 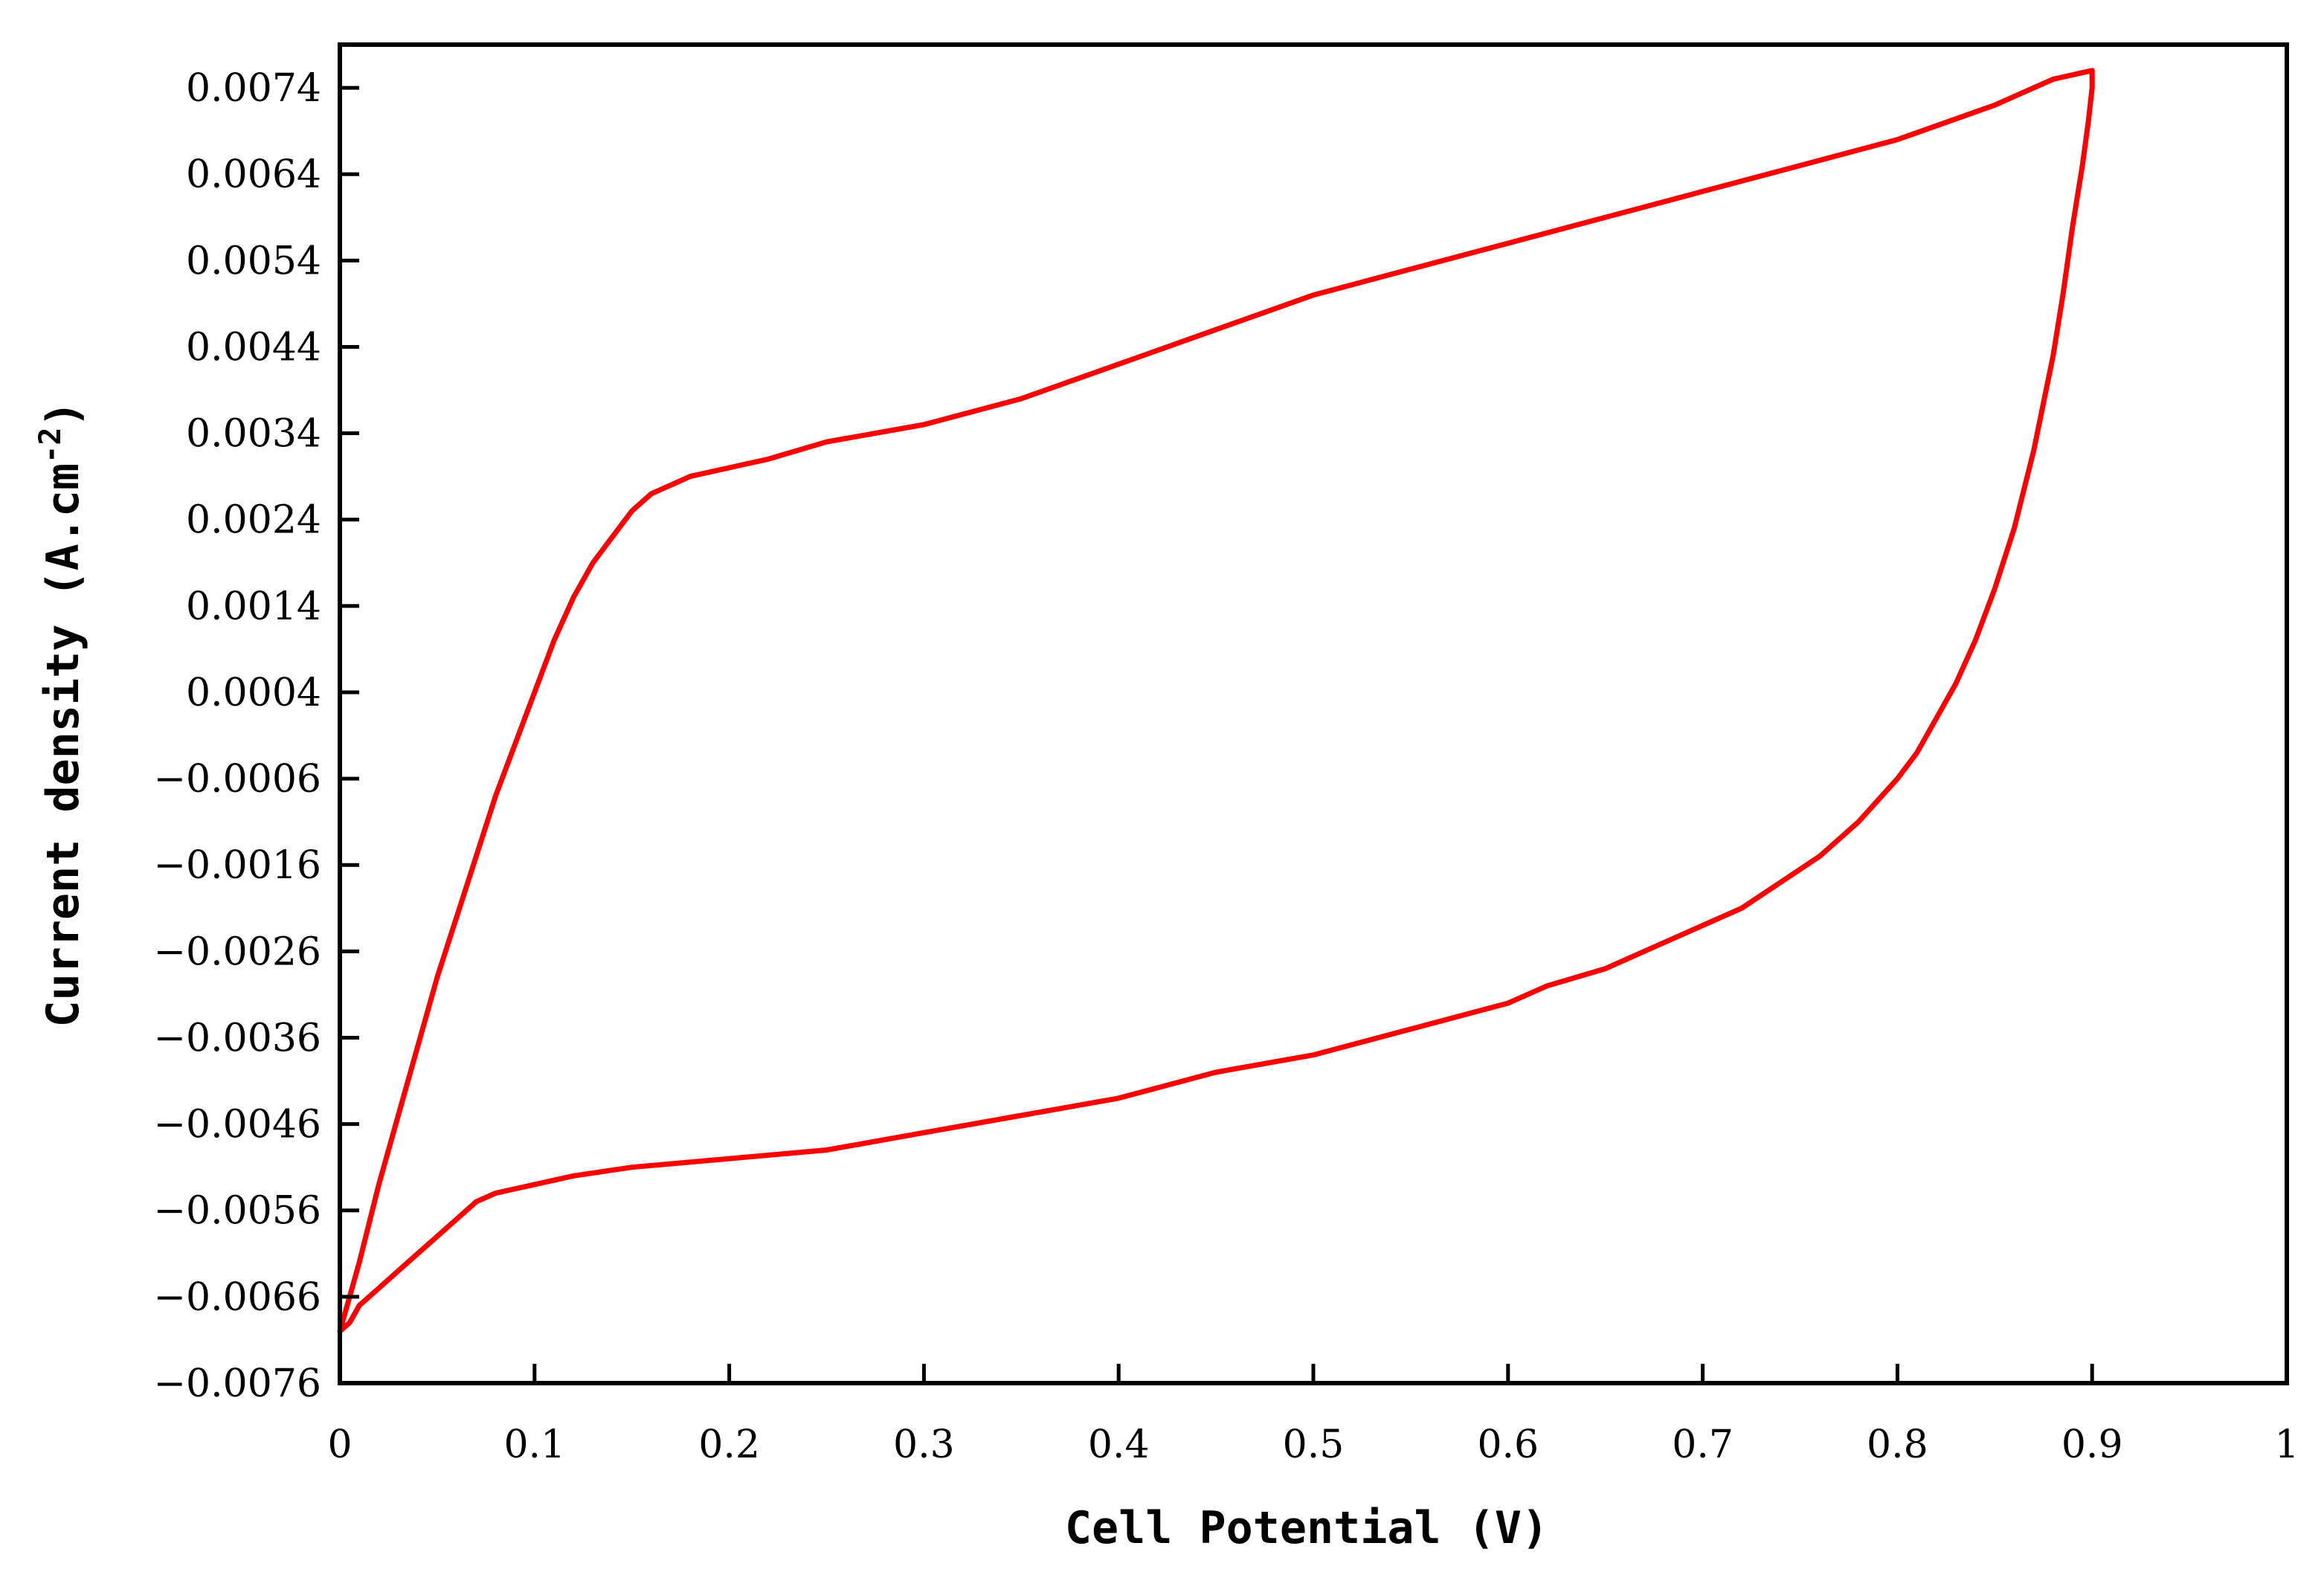 What do you see at coordinates (2092, 1445) in the screenshot?
I see `x-tick-label: 0.9` at bounding box center [2092, 1445].